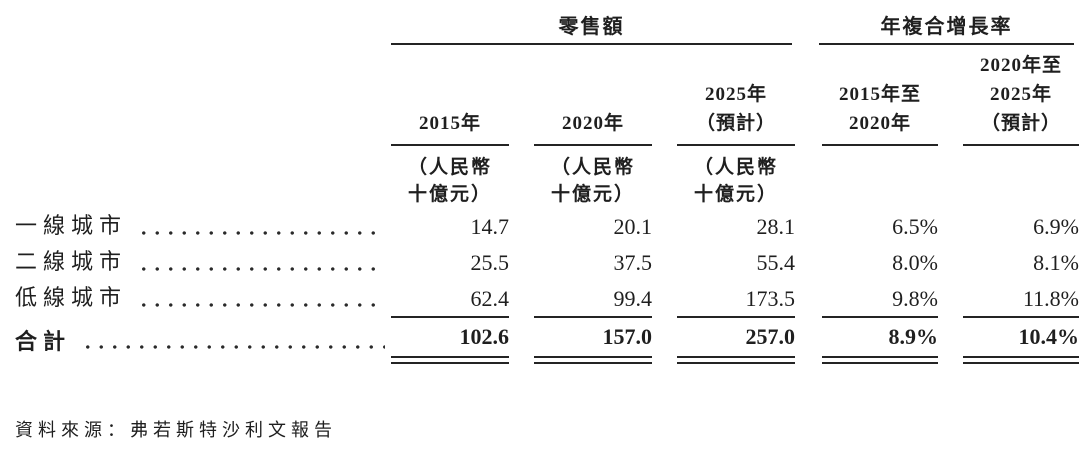  What do you see at coordinates (880, 341) in the screenshot?
I see `total-cell: 8.9%` at bounding box center [880, 341].